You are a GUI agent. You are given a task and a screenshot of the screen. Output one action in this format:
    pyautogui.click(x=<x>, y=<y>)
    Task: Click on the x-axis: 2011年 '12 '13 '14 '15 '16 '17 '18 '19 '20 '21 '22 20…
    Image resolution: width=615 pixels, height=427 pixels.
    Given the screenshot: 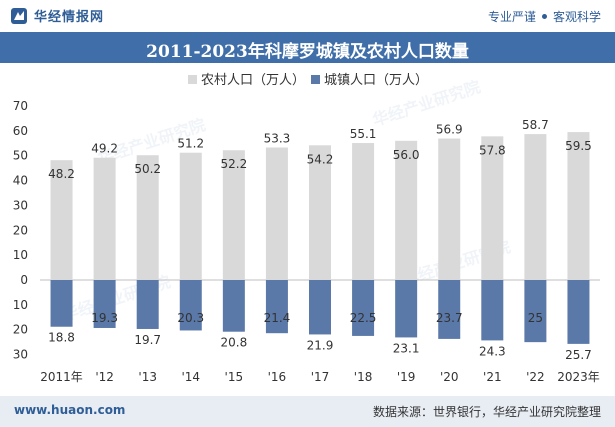 What is the action you would take?
    pyautogui.click(x=319, y=377)
    